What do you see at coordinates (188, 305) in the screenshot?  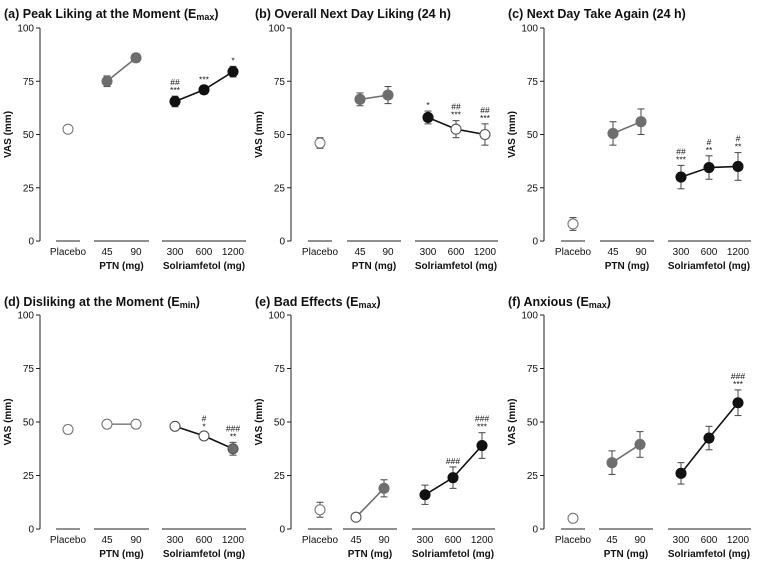 I see `panel-title-subscript: min` at bounding box center [188, 305].